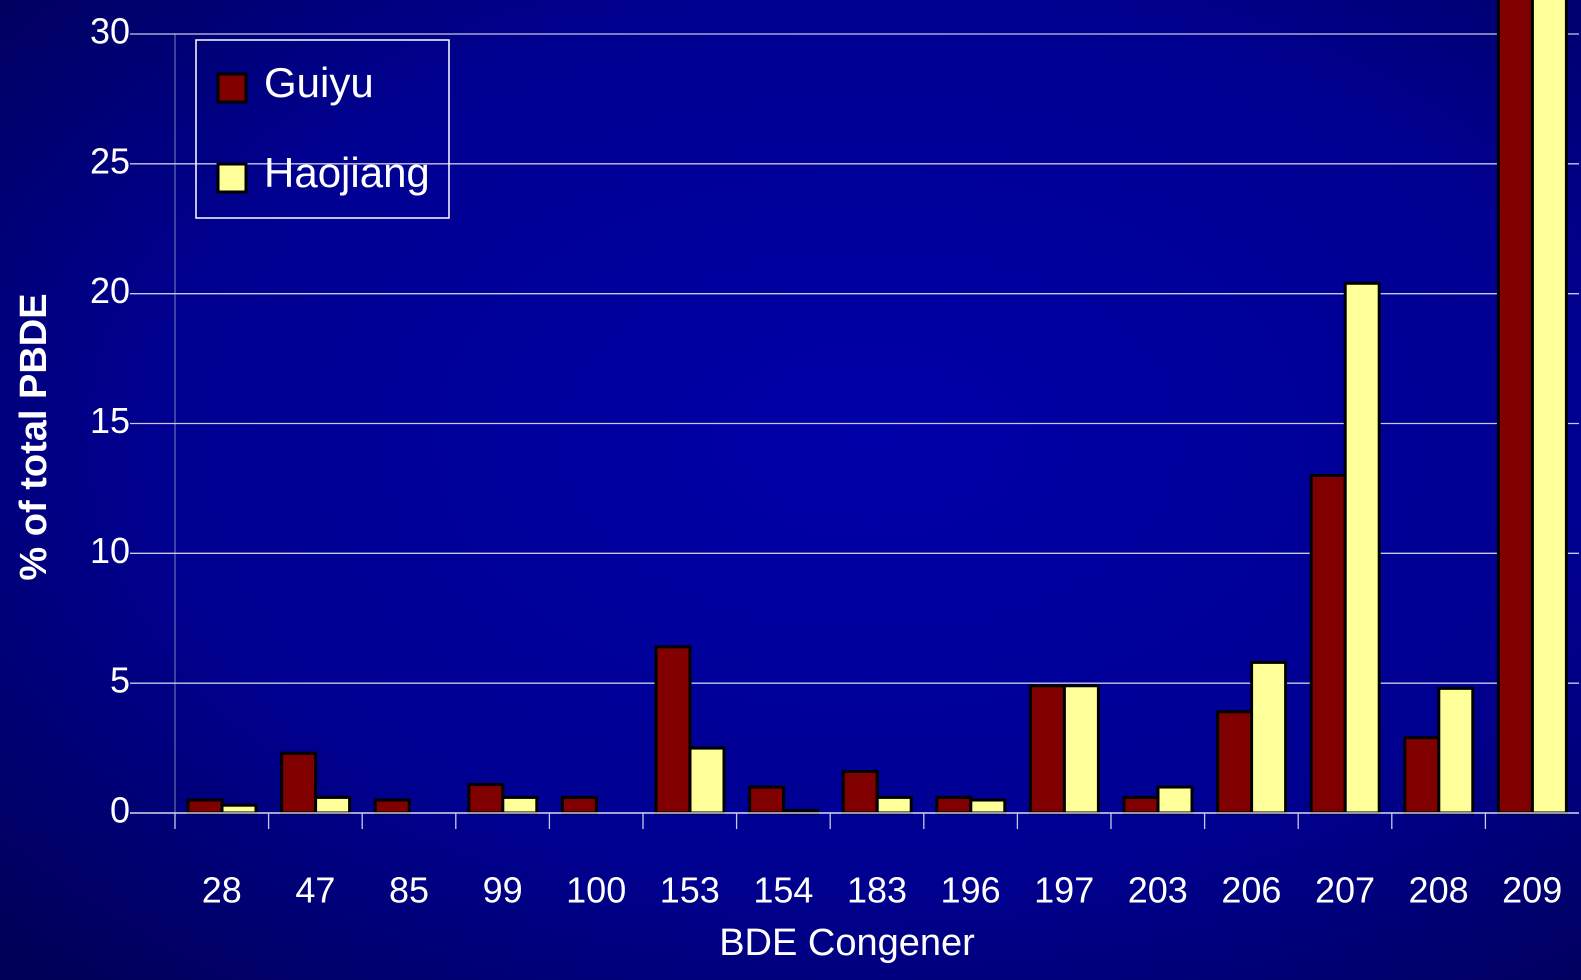 The width and height of the screenshot is (1581, 980). I want to click on legend-box, so click(322, 129).